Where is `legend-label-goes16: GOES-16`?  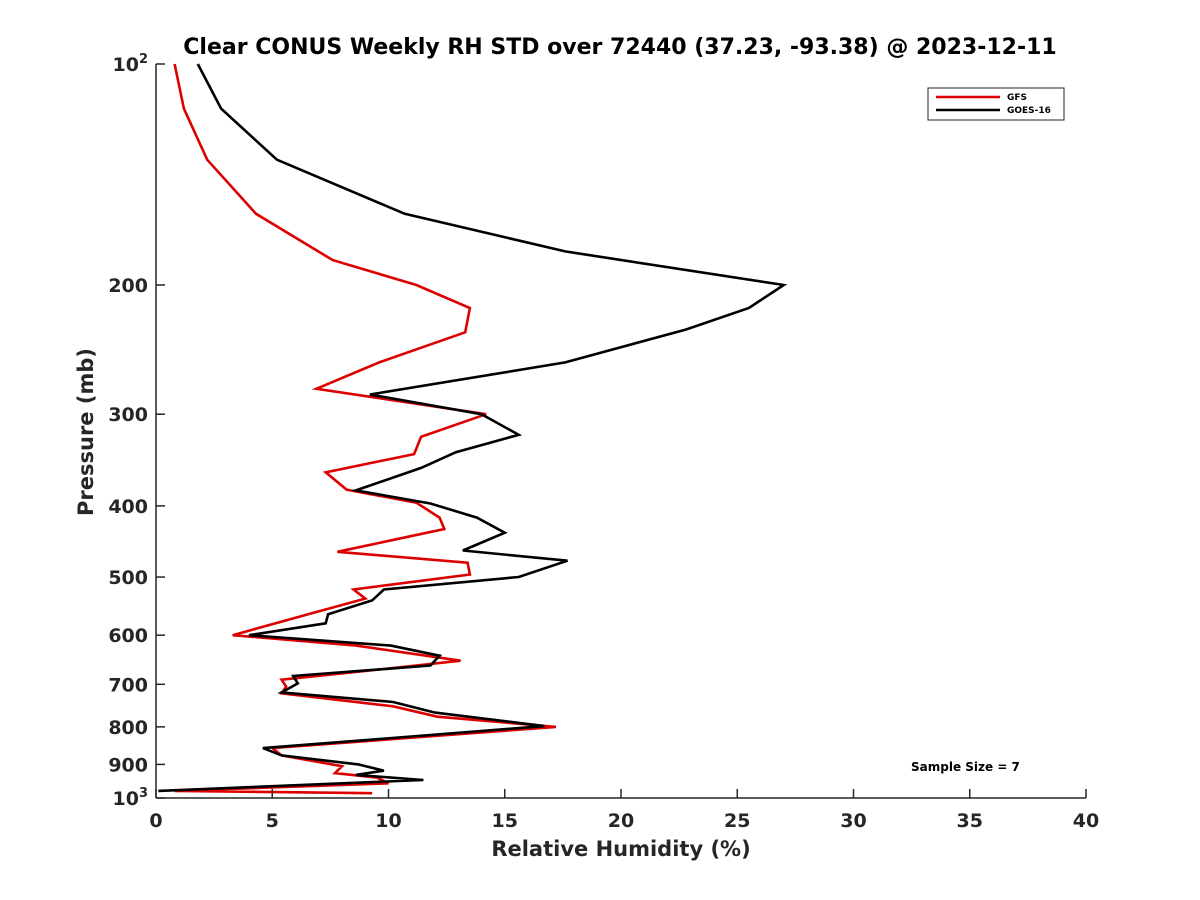
legend-label-goes16: GOES-16 is located at coordinates (1029, 111).